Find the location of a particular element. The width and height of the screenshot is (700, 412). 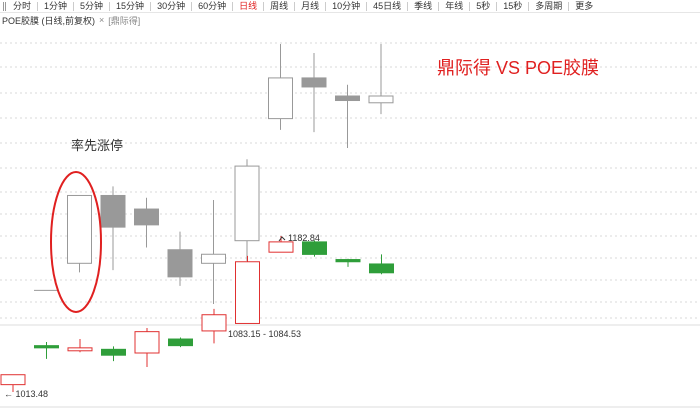

tab-period-11: 季线 is located at coordinates (423, 6).